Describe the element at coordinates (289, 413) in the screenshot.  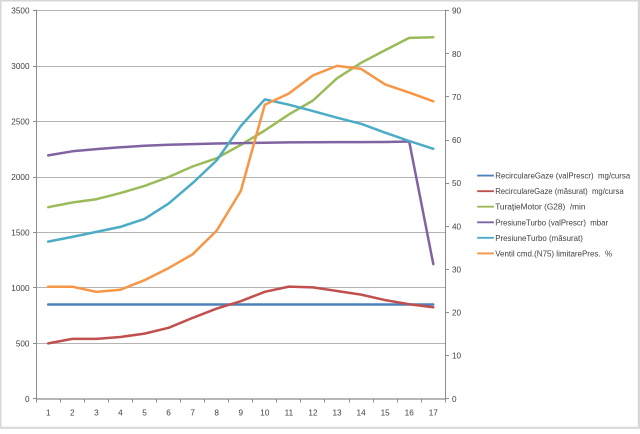
I see `svg-text: 11` at that location.